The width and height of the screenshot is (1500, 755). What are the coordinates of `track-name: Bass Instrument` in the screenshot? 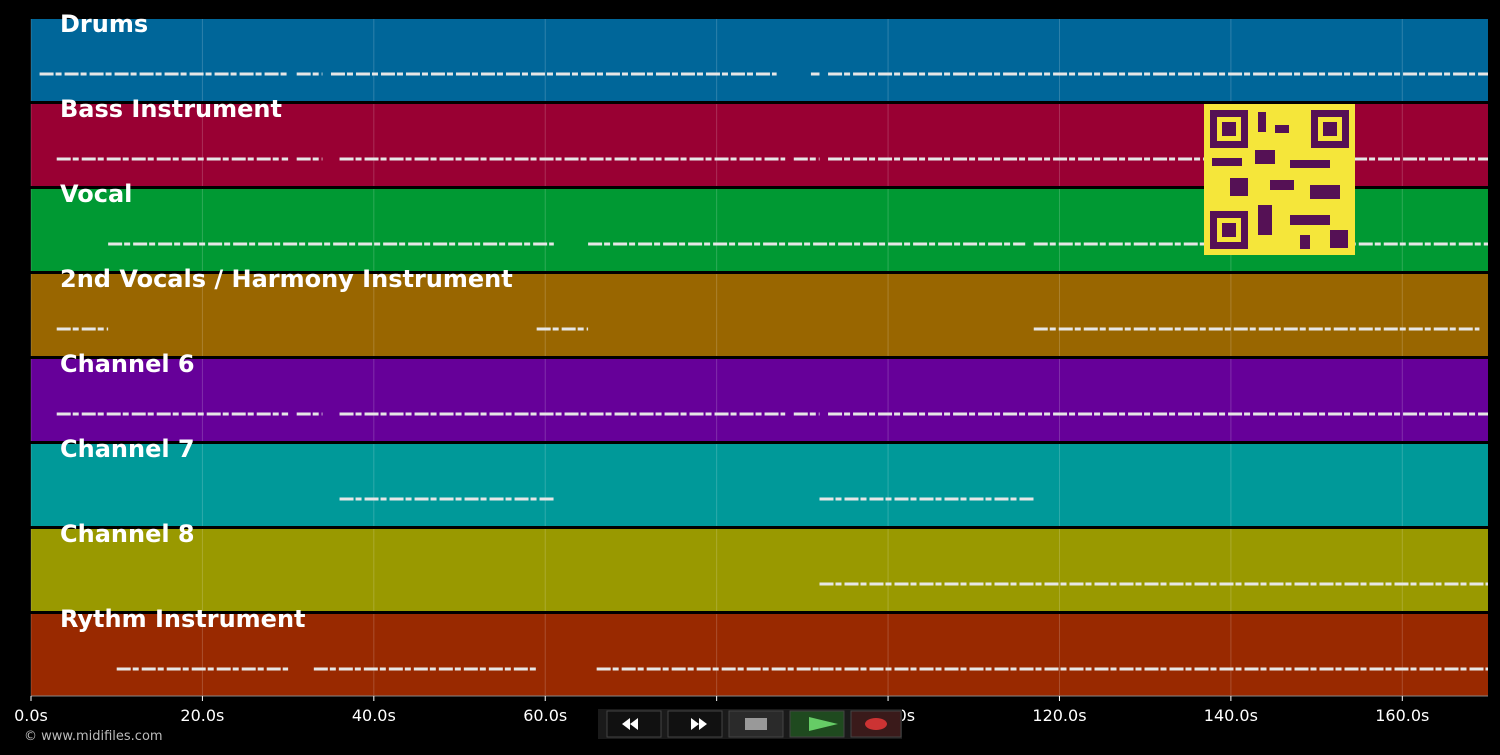 It's located at (171, 109).